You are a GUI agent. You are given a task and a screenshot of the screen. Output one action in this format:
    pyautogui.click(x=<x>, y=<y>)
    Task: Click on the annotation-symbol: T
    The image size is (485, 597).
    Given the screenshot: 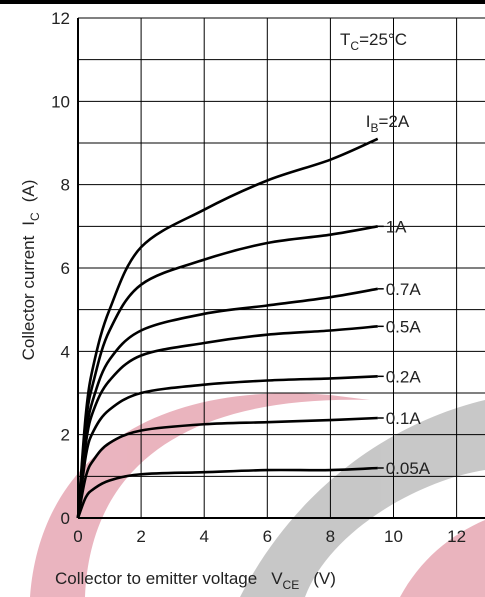 What is the action you would take?
    pyautogui.click(x=345, y=39)
    